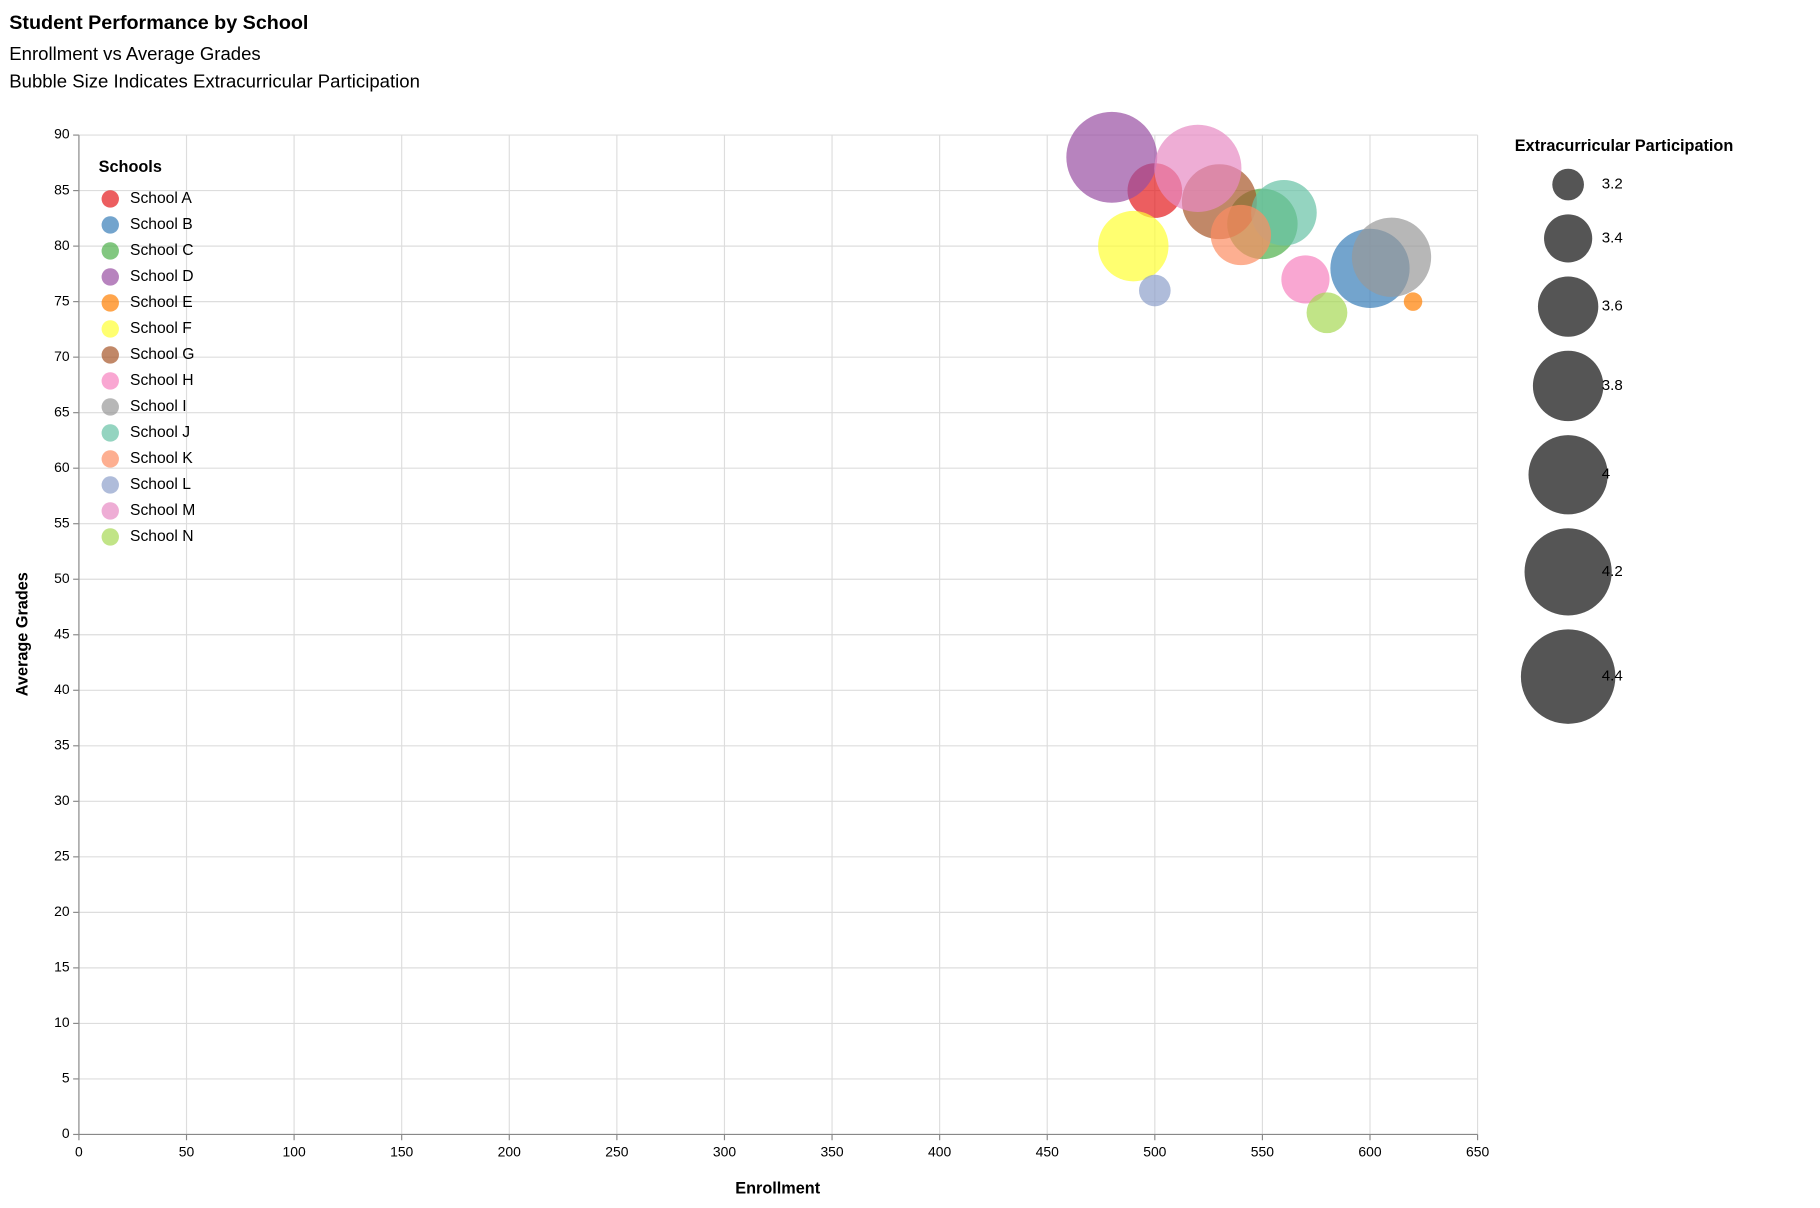 This screenshot has width=1820, height=1208. What do you see at coordinates (1612, 184) in the screenshot?
I see `size-legend-label: 3.2` at bounding box center [1612, 184].